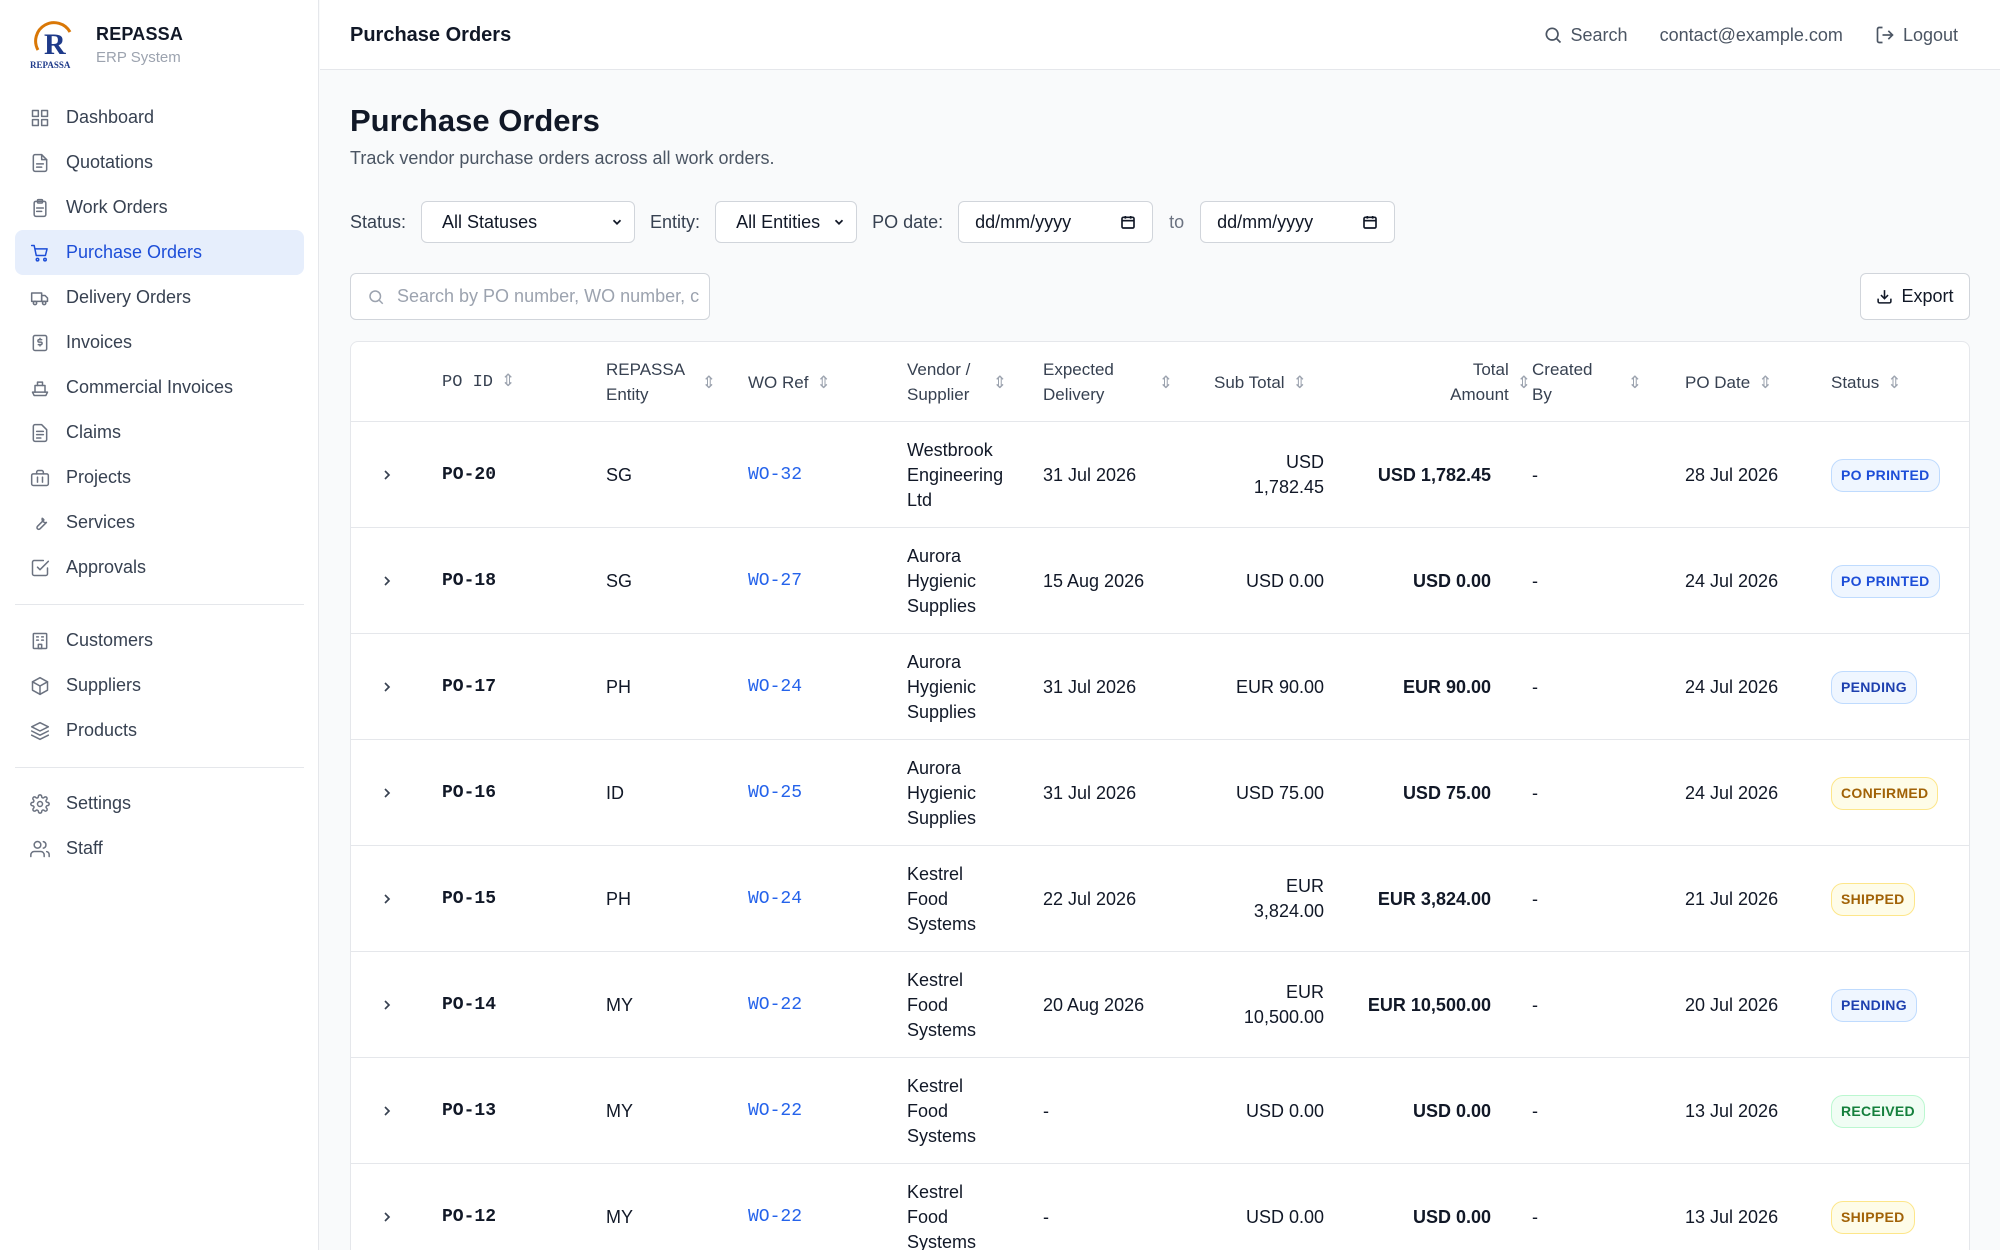  I want to click on chevron-down-icon, so click(839, 222).